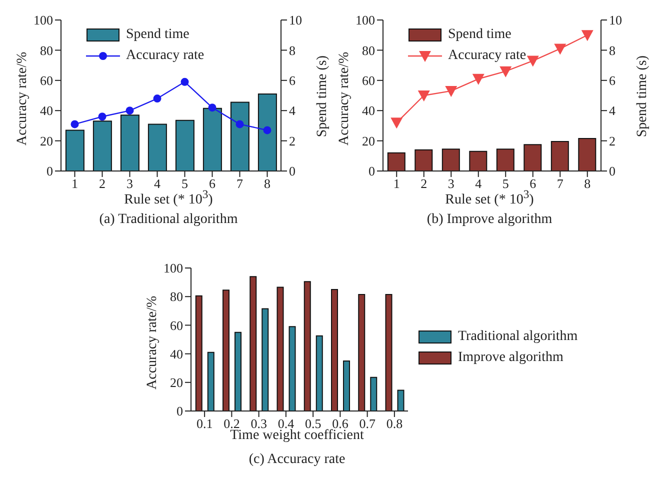 The image size is (650, 492). What do you see at coordinates (490, 220) in the screenshot?
I see `text: (b) Improve algorithm` at bounding box center [490, 220].